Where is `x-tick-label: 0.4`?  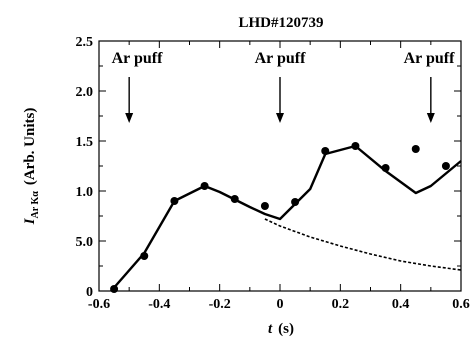
x-tick-label: 0.4 is located at coordinates (401, 304).